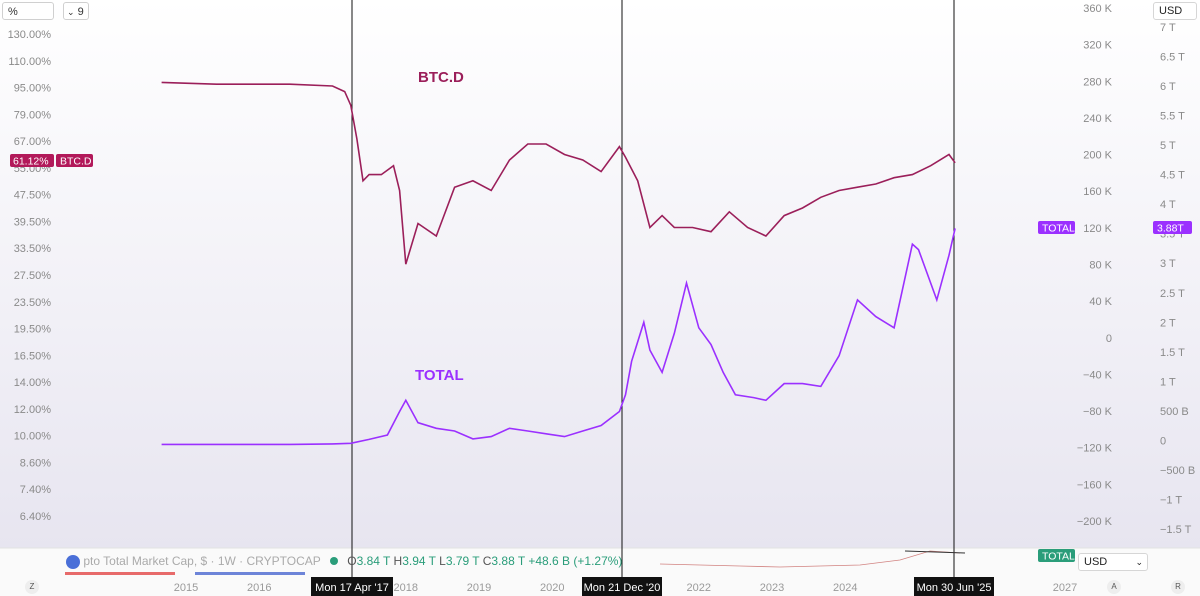 The image size is (1200, 596). What do you see at coordinates (1172, 58) in the screenshot?
I see `right-axis-tick: 6.5 T` at bounding box center [1172, 58].